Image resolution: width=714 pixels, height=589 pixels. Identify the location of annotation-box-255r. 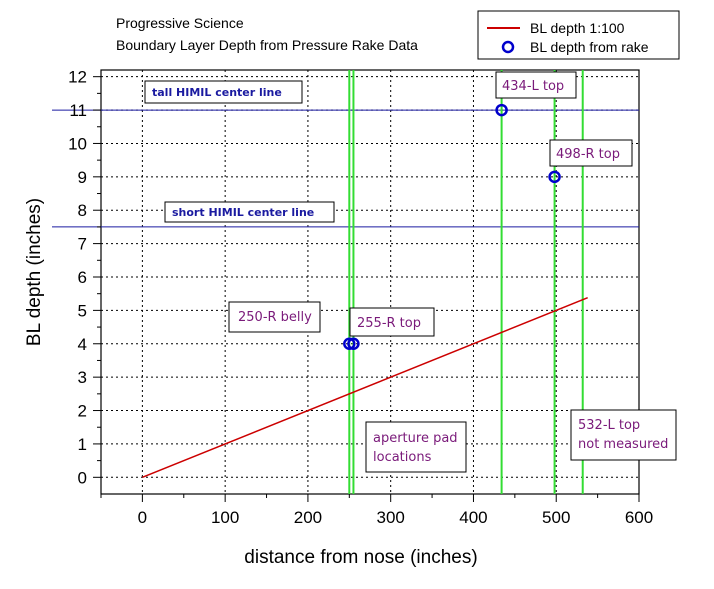
(392, 322).